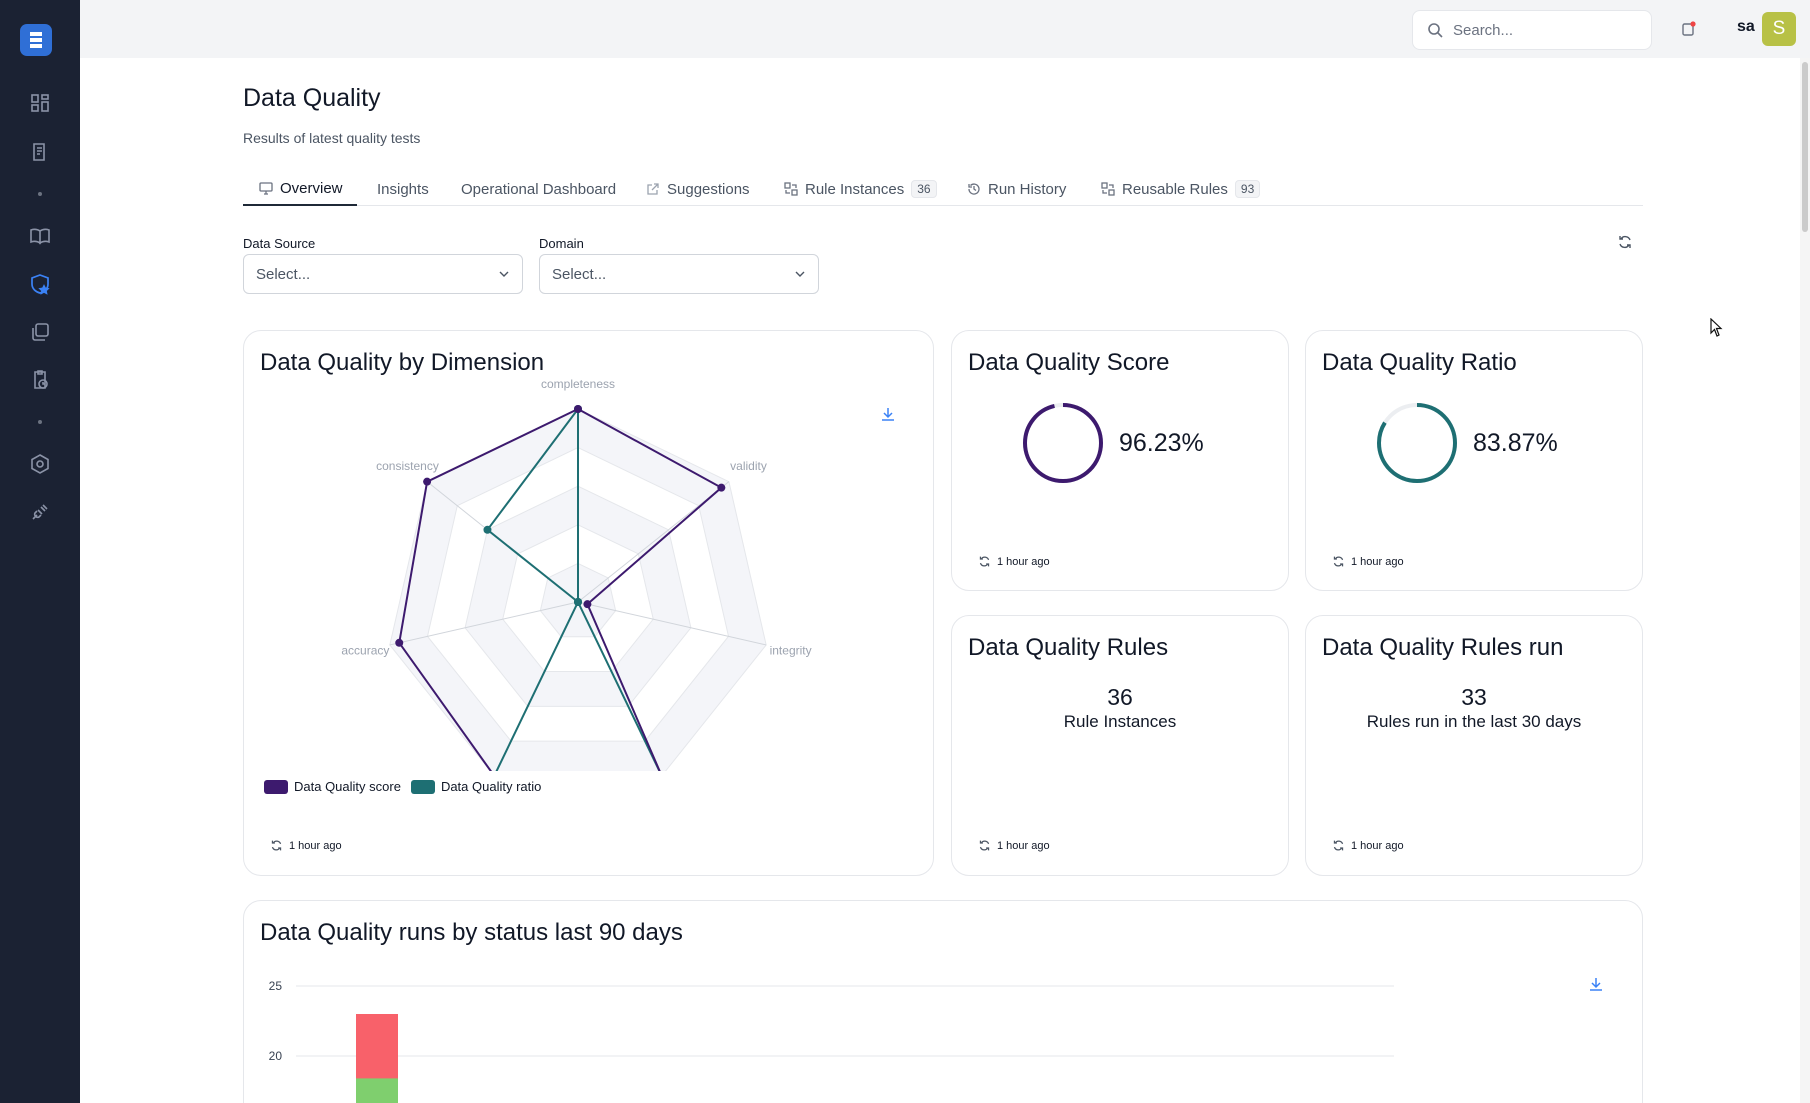  Describe the element at coordinates (40, 284) in the screenshot. I see `shield-star-icon` at that location.